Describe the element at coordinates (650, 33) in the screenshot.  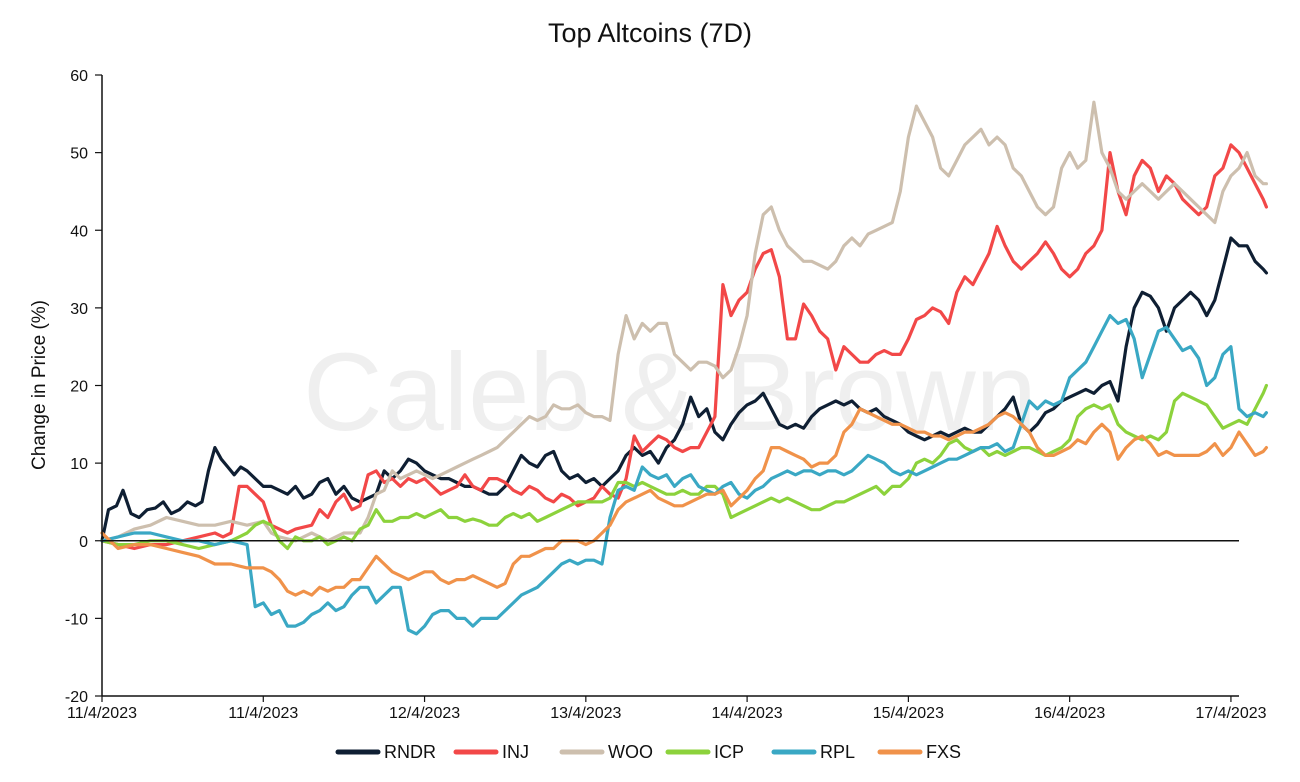
I see `chart-title: Top Altcoins (7D)` at that location.